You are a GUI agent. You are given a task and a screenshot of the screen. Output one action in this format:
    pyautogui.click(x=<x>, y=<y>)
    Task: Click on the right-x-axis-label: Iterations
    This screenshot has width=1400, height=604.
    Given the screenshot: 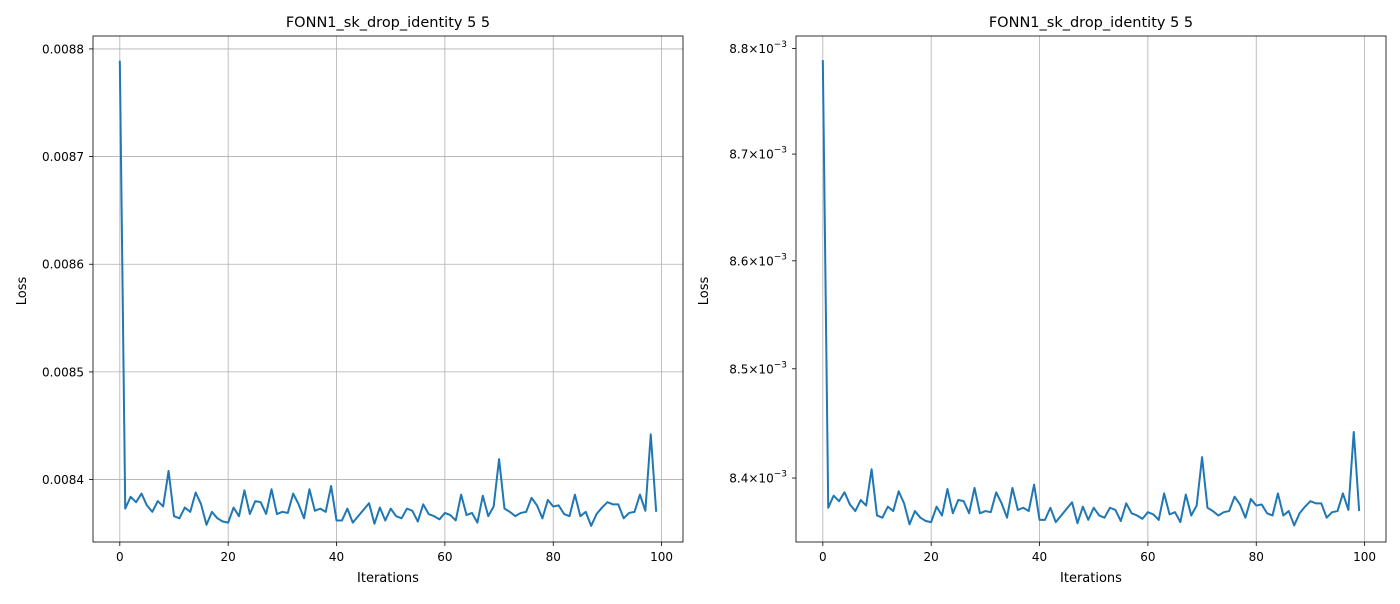 What is the action you would take?
    pyautogui.click(x=1091, y=578)
    